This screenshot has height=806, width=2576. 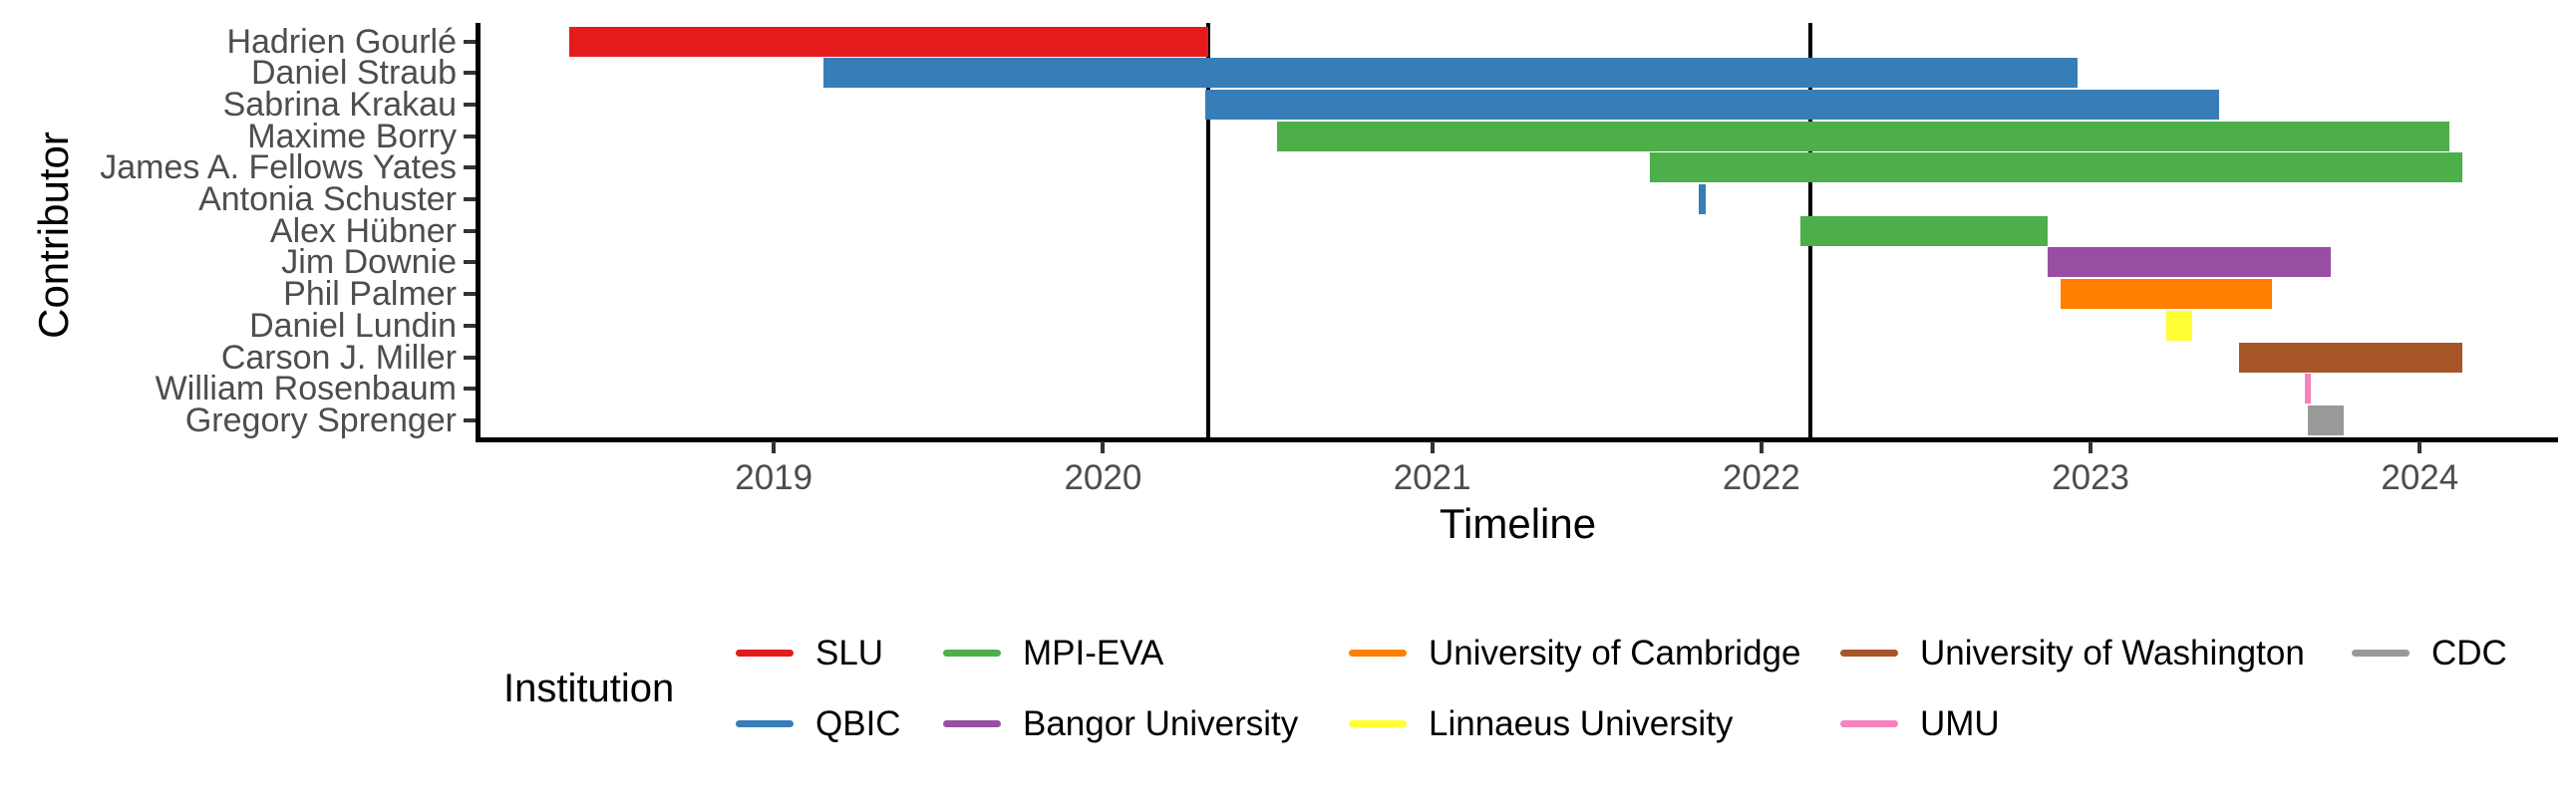 I want to click on legend-item: Linnaeus University, so click(x=1594, y=723).